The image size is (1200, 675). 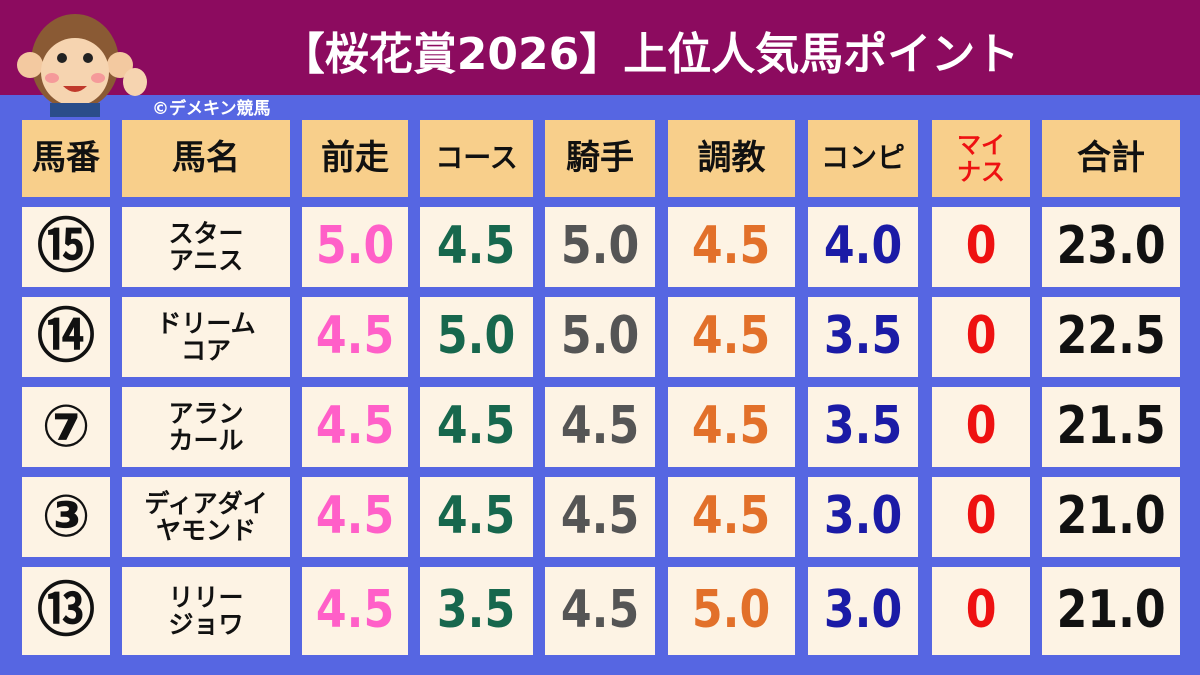 What do you see at coordinates (206, 413) in the screenshot?
I see `name-text: アラン` at bounding box center [206, 413].